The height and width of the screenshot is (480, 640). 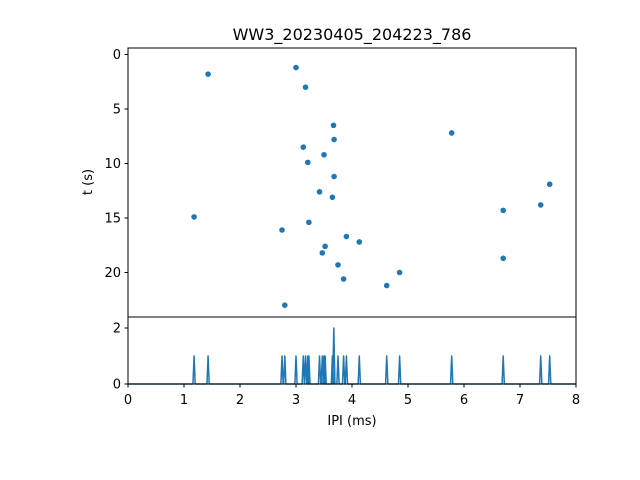 What do you see at coordinates (117, 329) in the screenshot?
I see `histogram-y-tick-label: 2` at bounding box center [117, 329].